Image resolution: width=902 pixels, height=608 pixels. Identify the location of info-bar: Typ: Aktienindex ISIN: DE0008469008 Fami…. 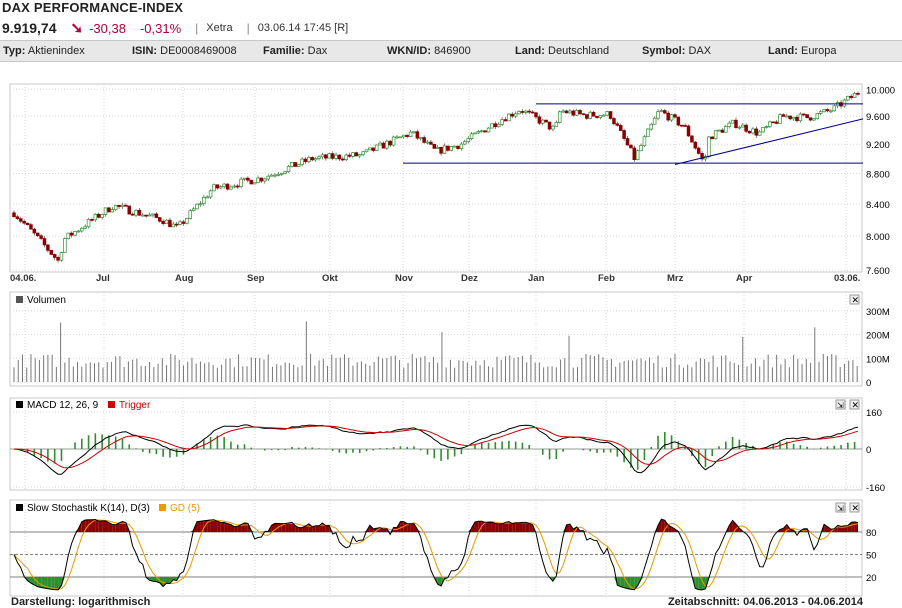
(451, 51).